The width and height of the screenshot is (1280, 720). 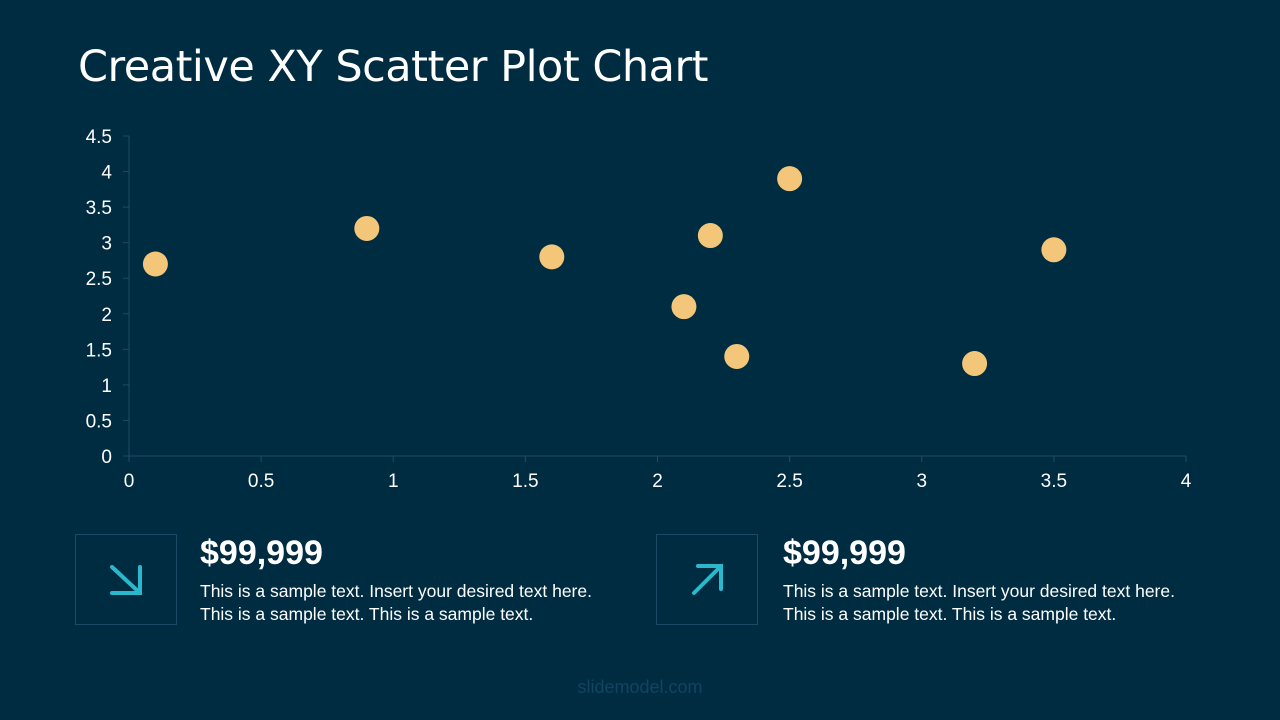 What do you see at coordinates (525, 481) in the screenshot?
I see `x-tick-label: 1.5` at bounding box center [525, 481].